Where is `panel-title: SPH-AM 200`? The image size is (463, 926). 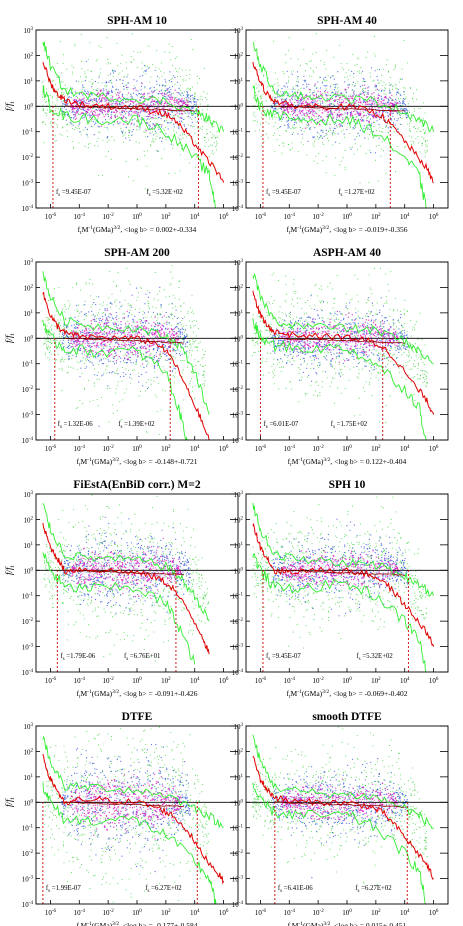
panel-title: SPH-AM 200 is located at coordinates (137, 253).